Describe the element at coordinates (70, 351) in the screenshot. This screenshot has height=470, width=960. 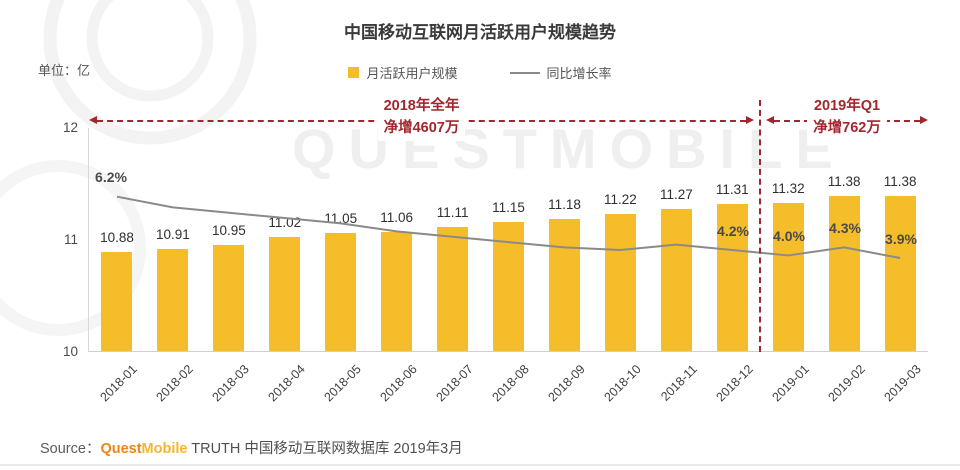
I see `y-axis-tick-10: 10` at that location.